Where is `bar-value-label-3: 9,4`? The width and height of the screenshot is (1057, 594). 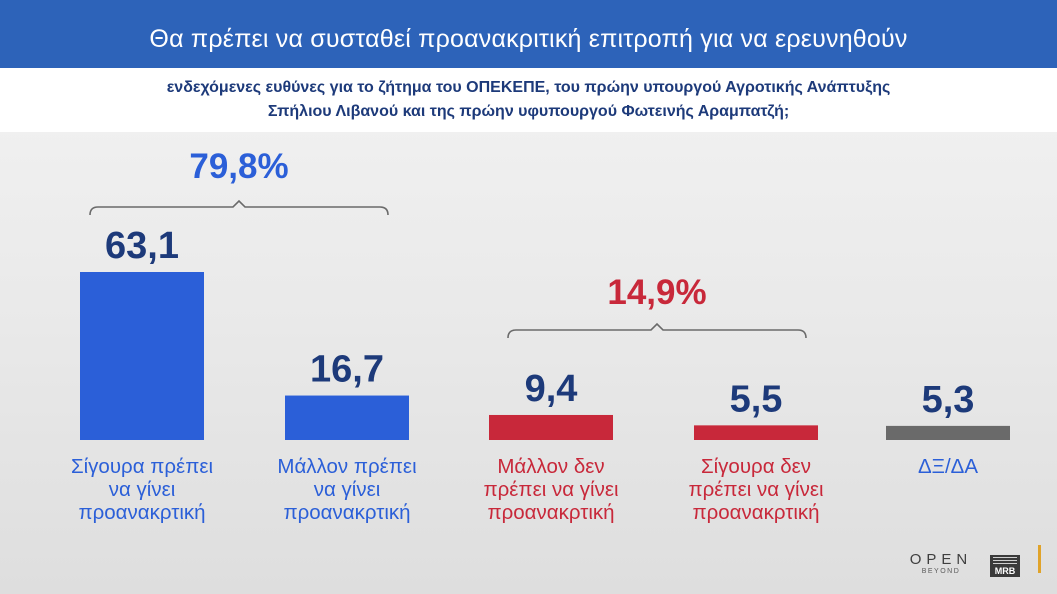 bar-value-label-3: 9,4 is located at coordinates (551, 389).